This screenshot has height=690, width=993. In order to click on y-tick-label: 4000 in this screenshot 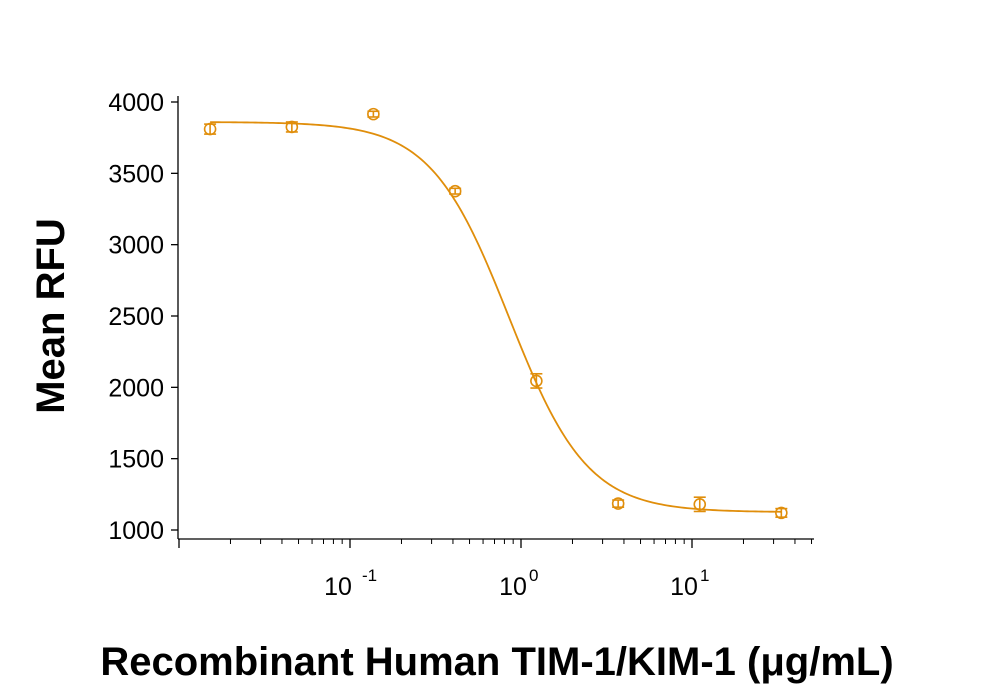, I will do `click(136, 103)`.